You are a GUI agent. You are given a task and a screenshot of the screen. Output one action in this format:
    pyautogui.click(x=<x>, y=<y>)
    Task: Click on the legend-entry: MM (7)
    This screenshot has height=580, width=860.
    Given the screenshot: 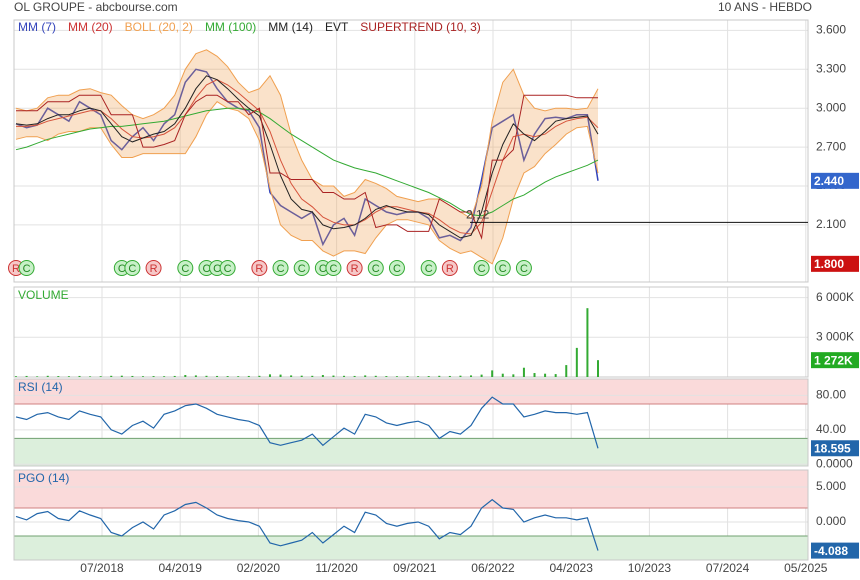 What is the action you would take?
    pyautogui.click(x=37, y=27)
    